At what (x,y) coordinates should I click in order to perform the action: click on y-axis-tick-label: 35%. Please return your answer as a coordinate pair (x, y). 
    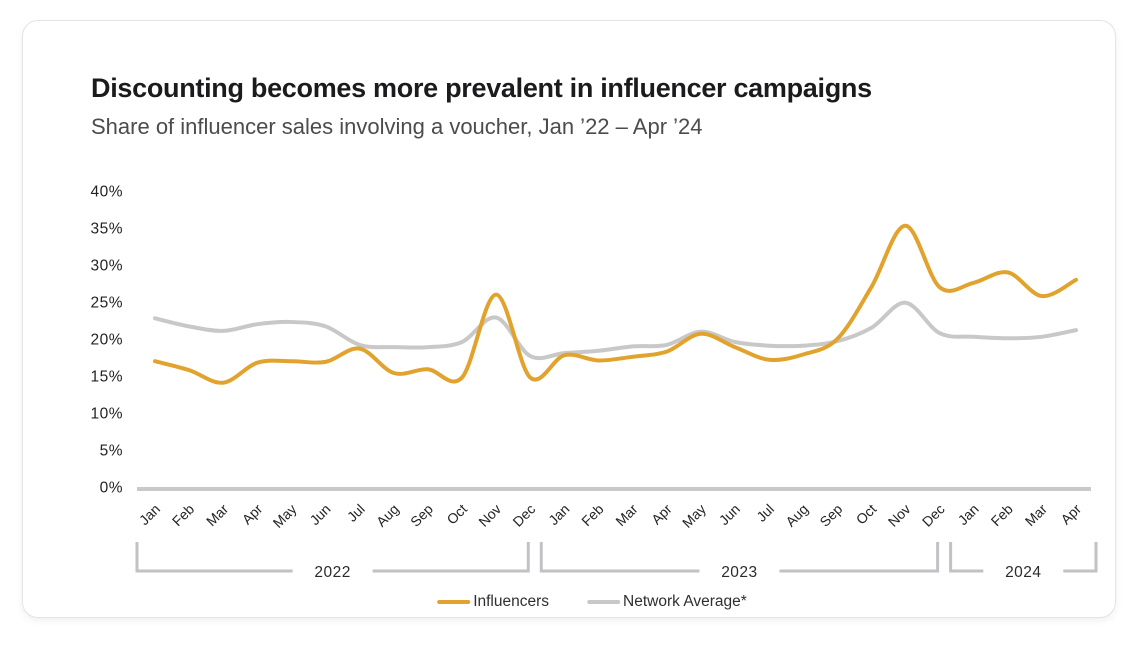
    Looking at the image, I should click on (106, 229).